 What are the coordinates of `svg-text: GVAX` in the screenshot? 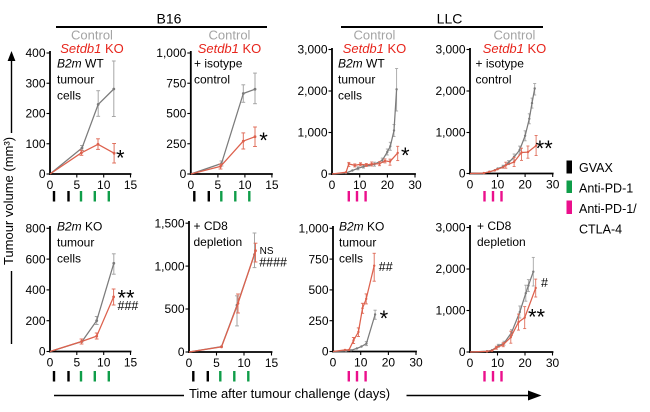 It's located at (596, 168).